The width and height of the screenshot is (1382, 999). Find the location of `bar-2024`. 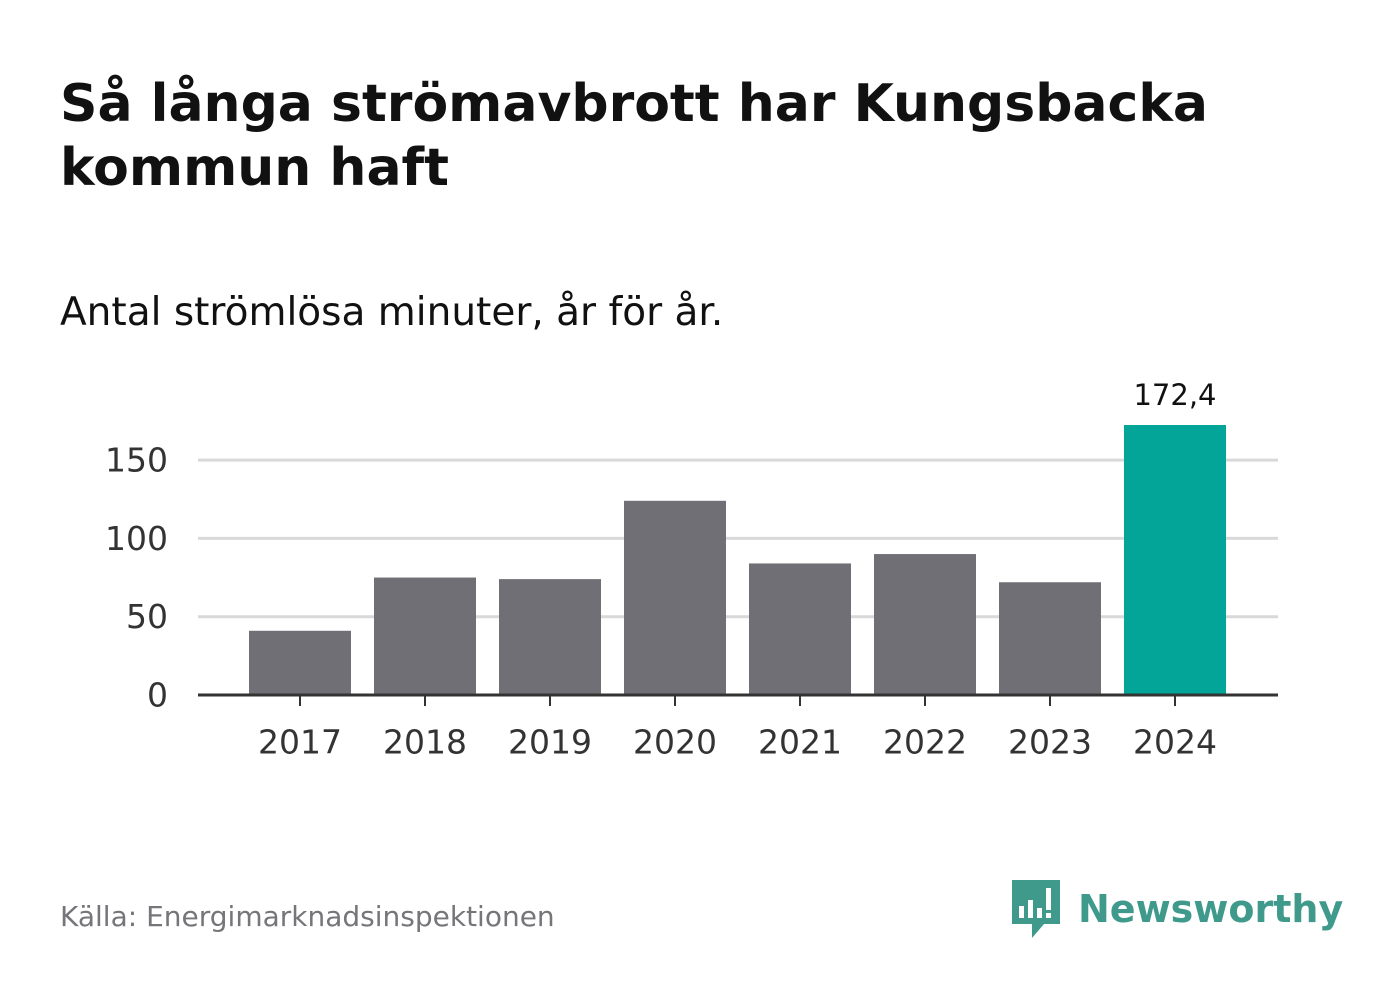

bar-2024 is located at coordinates (1175, 560).